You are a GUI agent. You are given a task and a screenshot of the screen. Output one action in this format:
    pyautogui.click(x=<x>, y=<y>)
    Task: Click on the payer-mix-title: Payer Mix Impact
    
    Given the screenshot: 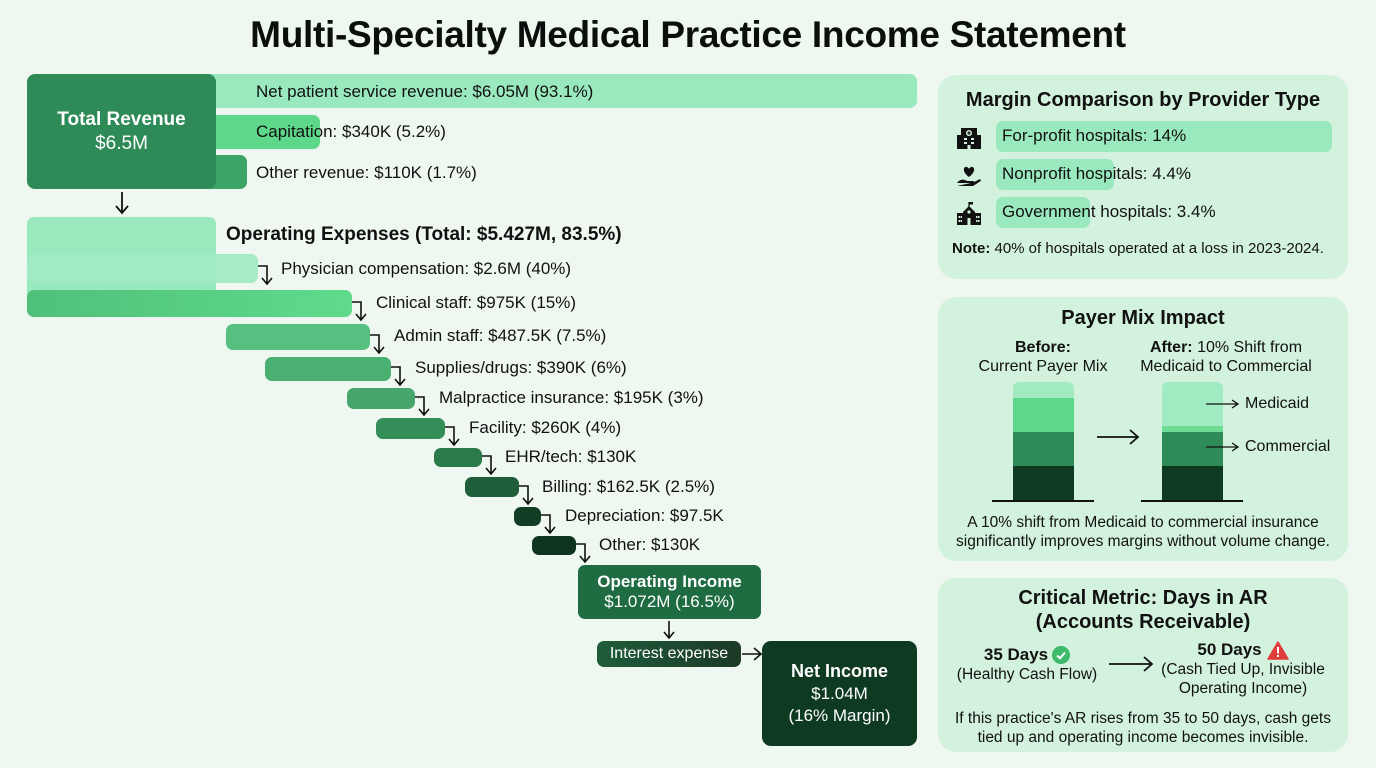 What is the action you would take?
    pyautogui.click(x=1143, y=318)
    